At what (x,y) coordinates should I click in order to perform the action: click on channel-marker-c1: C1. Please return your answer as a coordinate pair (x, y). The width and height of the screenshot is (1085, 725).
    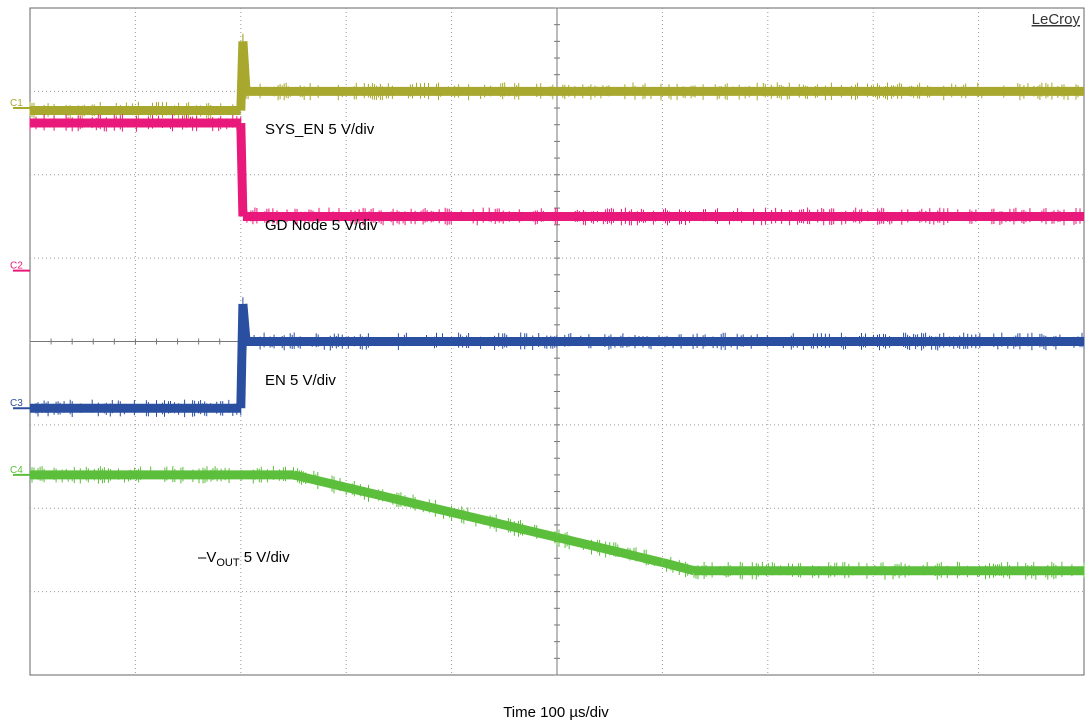
    Looking at the image, I should click on (16, 103).